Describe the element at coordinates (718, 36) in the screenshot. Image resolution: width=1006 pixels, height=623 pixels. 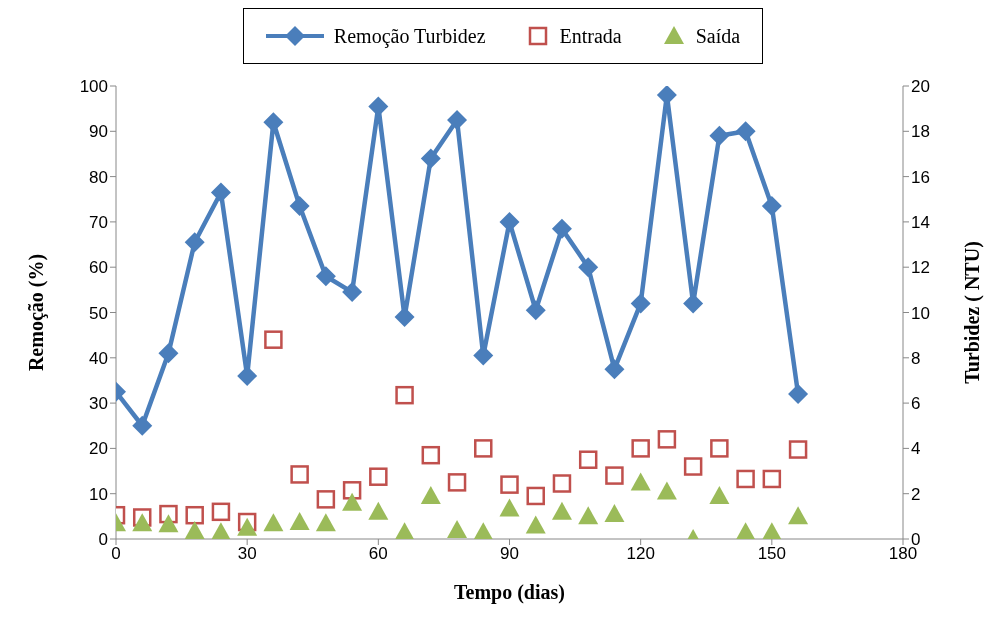
I see `legend-label: Saída` at that location.